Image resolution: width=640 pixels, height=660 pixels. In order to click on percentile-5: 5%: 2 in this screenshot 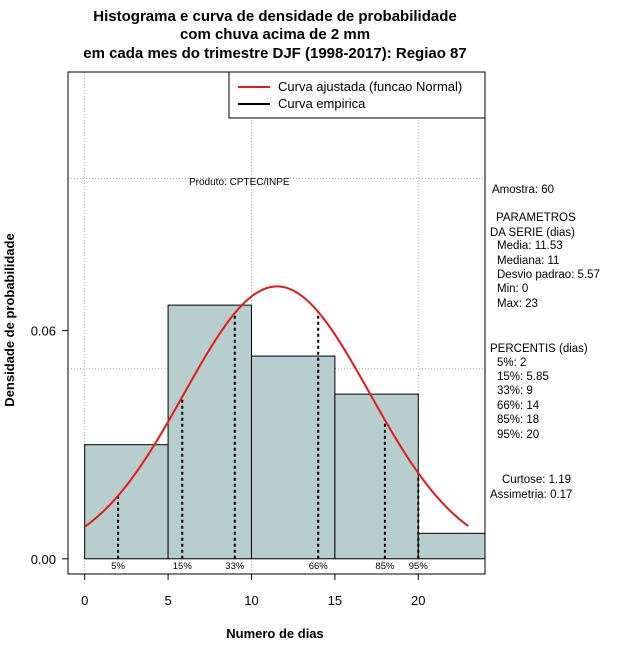, I will do `click(511, 363)`.